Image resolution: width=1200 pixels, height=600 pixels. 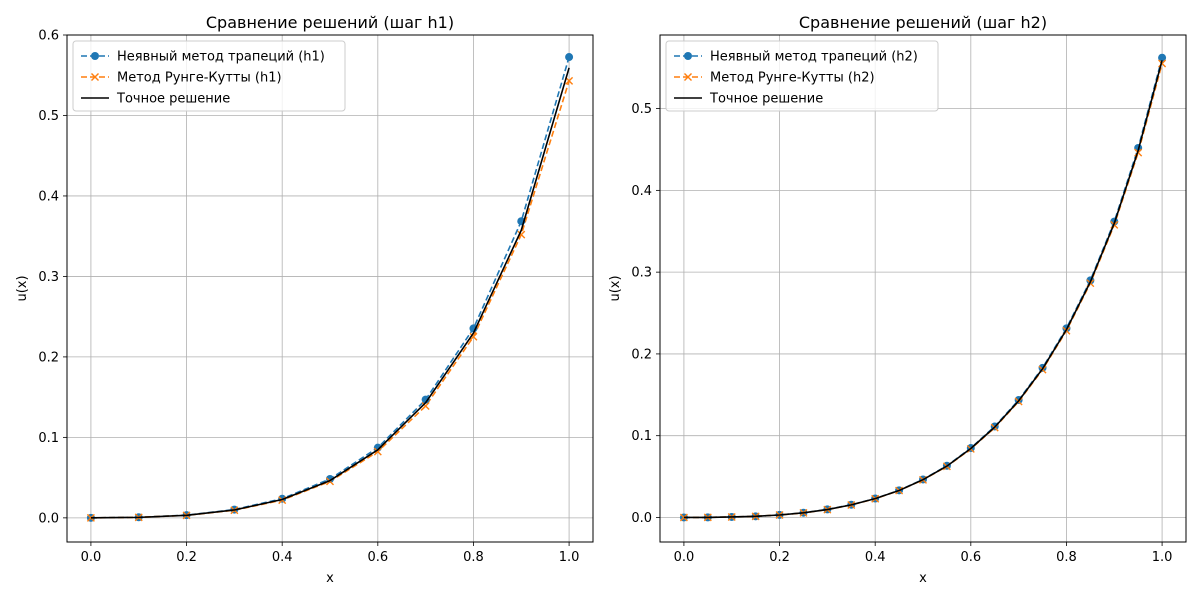 What do you see at coordinates (766, 99) in the screenshot?
I see `legend-label-exact-h2: Точное решение` at bounding box center [766, 99].